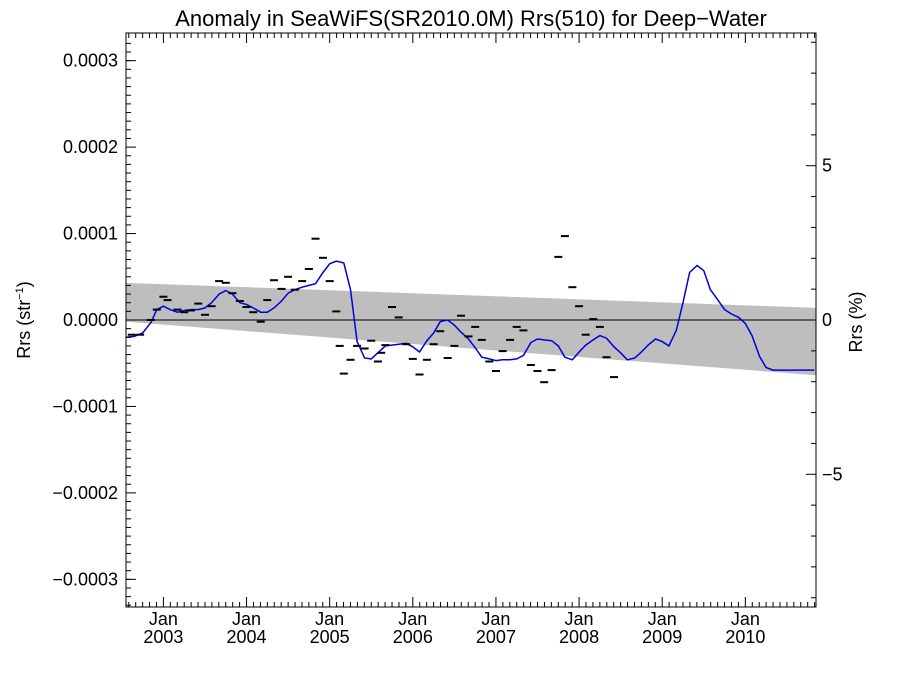 This screenshot has width=900, height=675. I want to click on x-tick-label-year: 2006, so click(413, 637).